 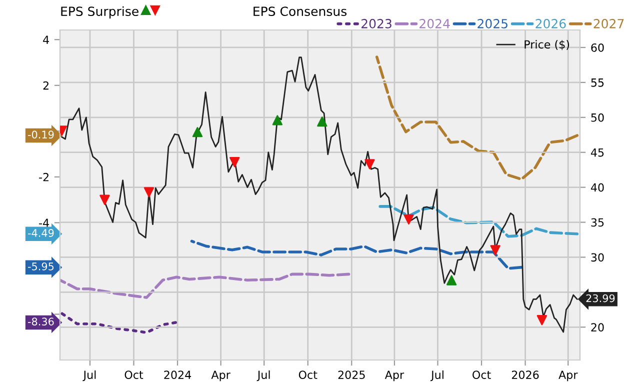 I want to click on y2-tick-label: 60, so click(x=597, y=47).